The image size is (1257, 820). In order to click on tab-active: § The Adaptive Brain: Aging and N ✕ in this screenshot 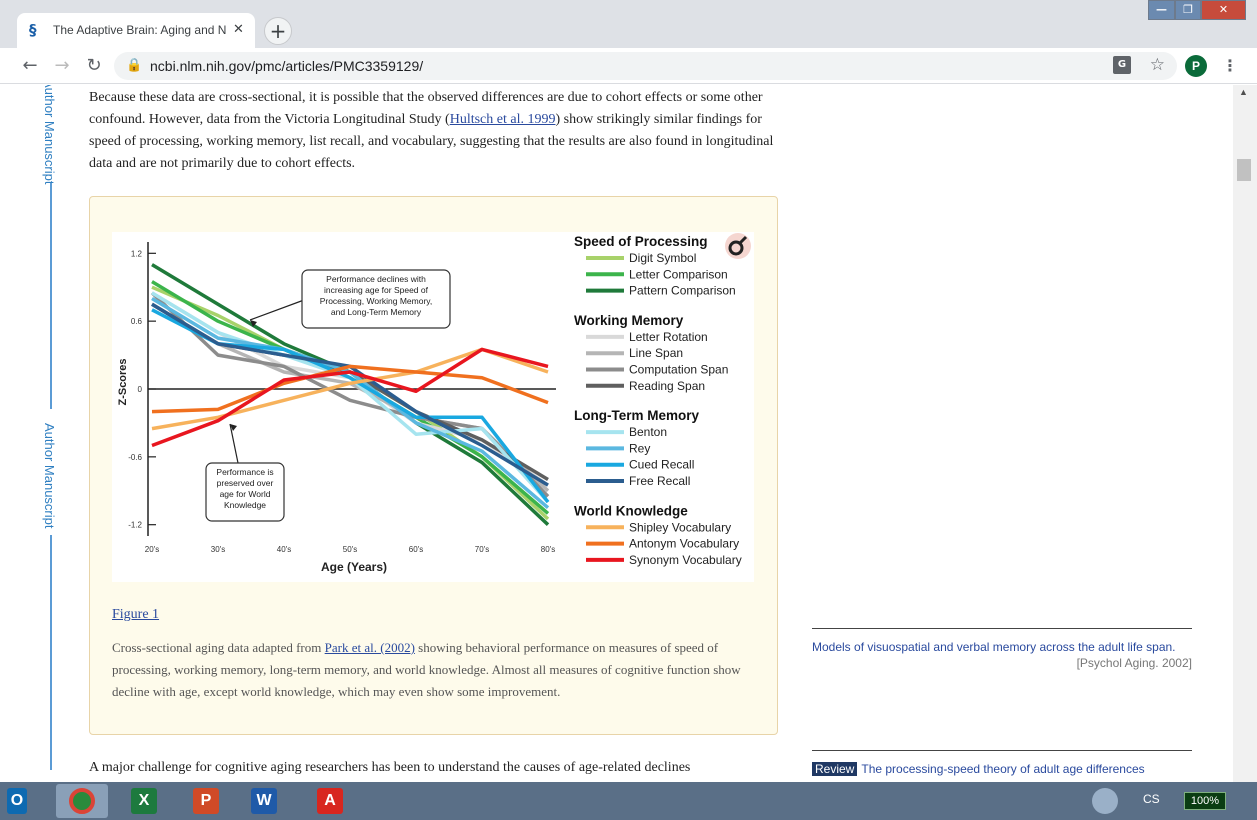, I will do `click(136, 30)`.